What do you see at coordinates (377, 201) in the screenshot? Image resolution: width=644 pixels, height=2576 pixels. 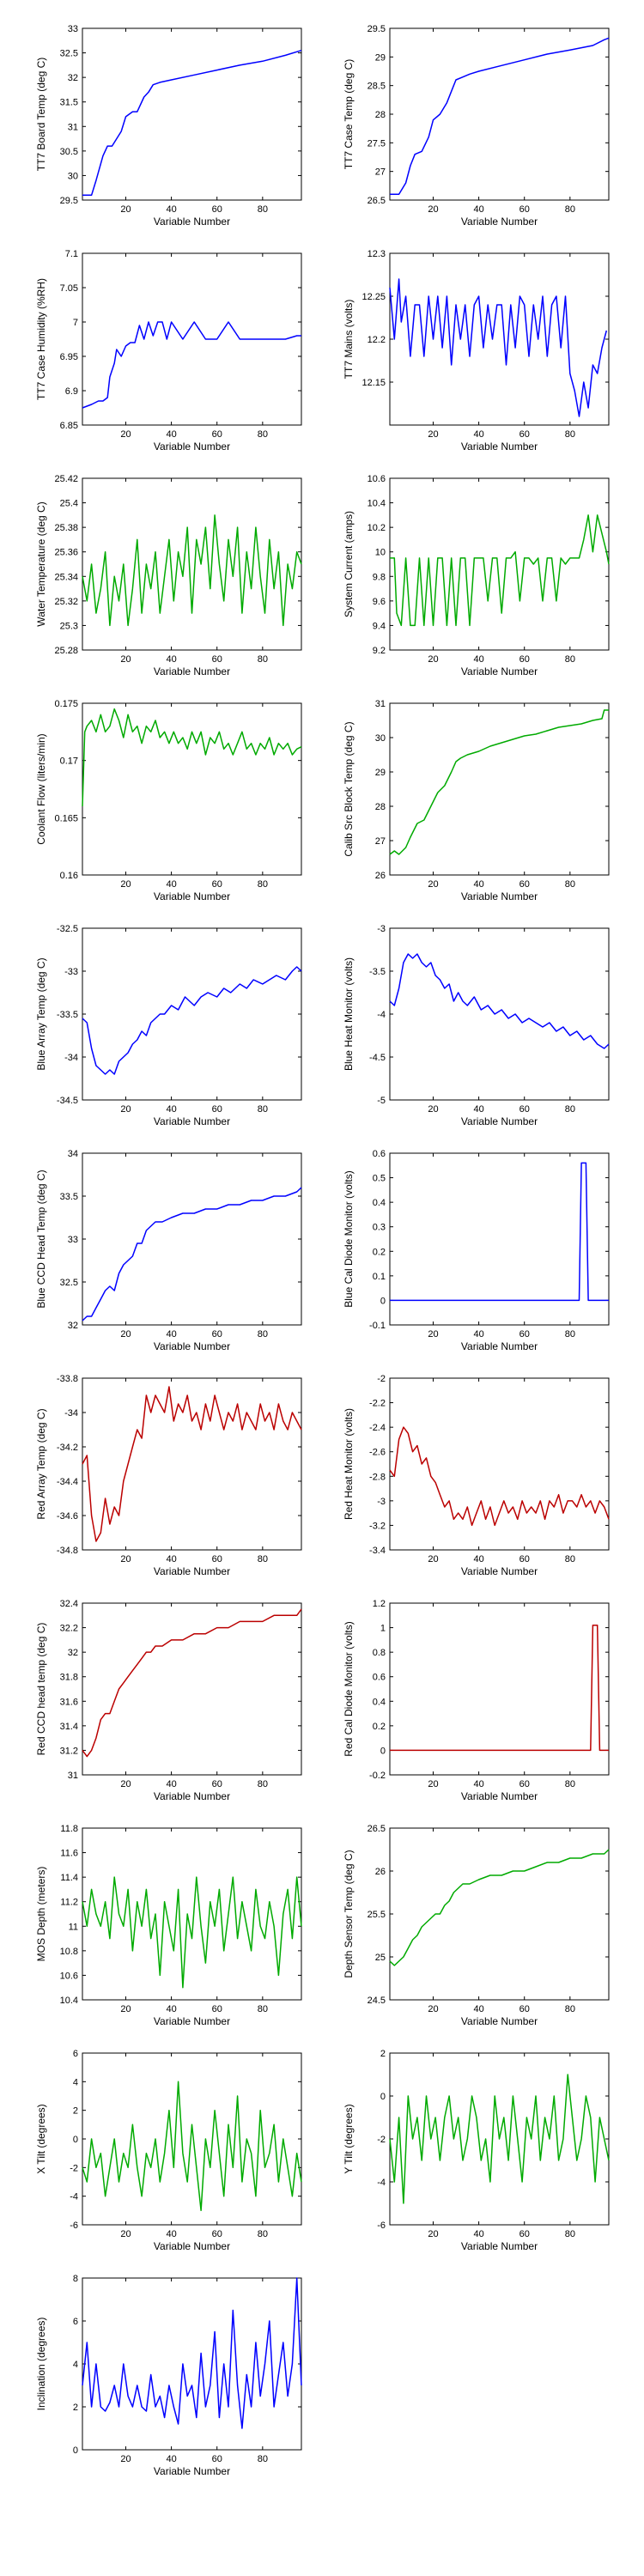 I see `y-tick-label: 26.5` at bounding box center [377, 201].